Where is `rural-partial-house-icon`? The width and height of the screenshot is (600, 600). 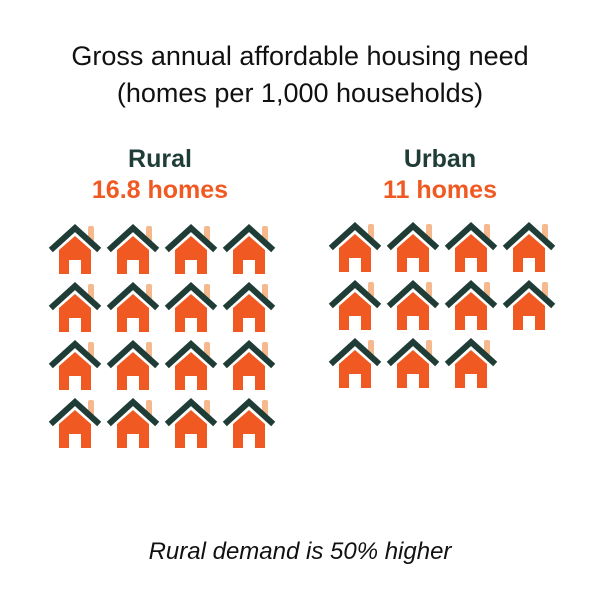
rural-partial-house-icon is located at coordinates (75, 482).